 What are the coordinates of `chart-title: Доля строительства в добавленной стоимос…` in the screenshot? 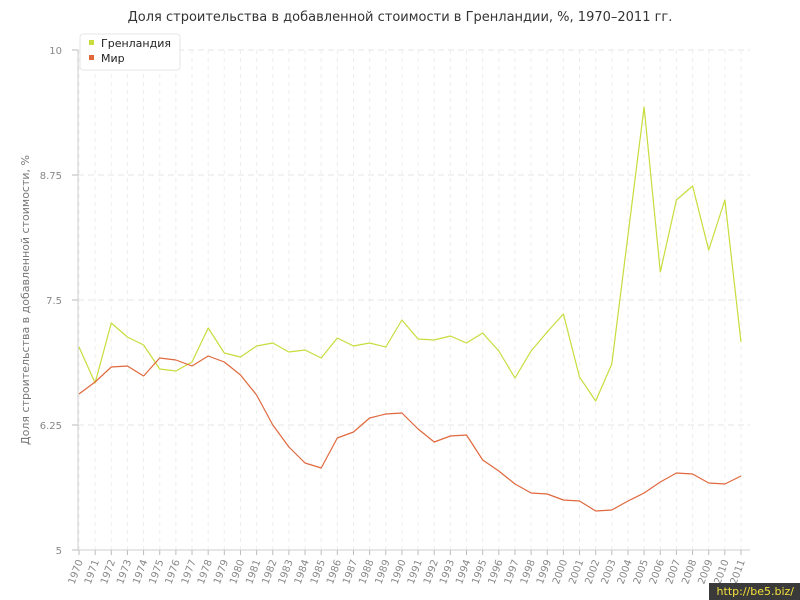 It's located at (400, 17).